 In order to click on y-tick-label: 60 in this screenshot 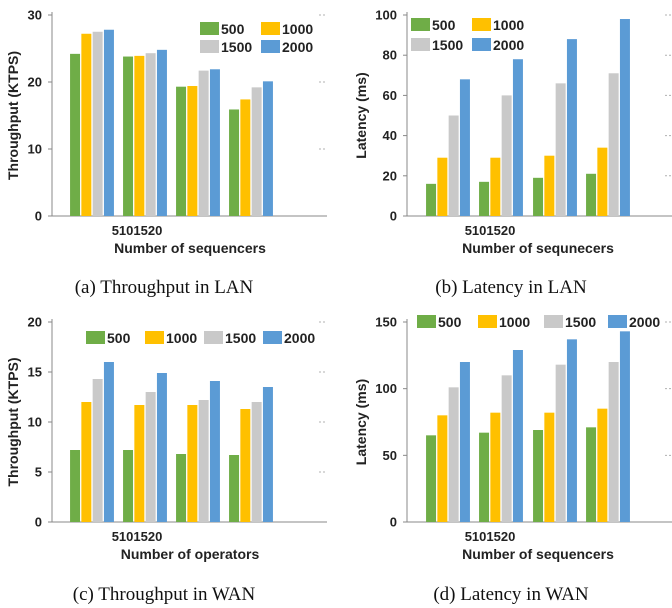, I will do `click(390, 95)`.